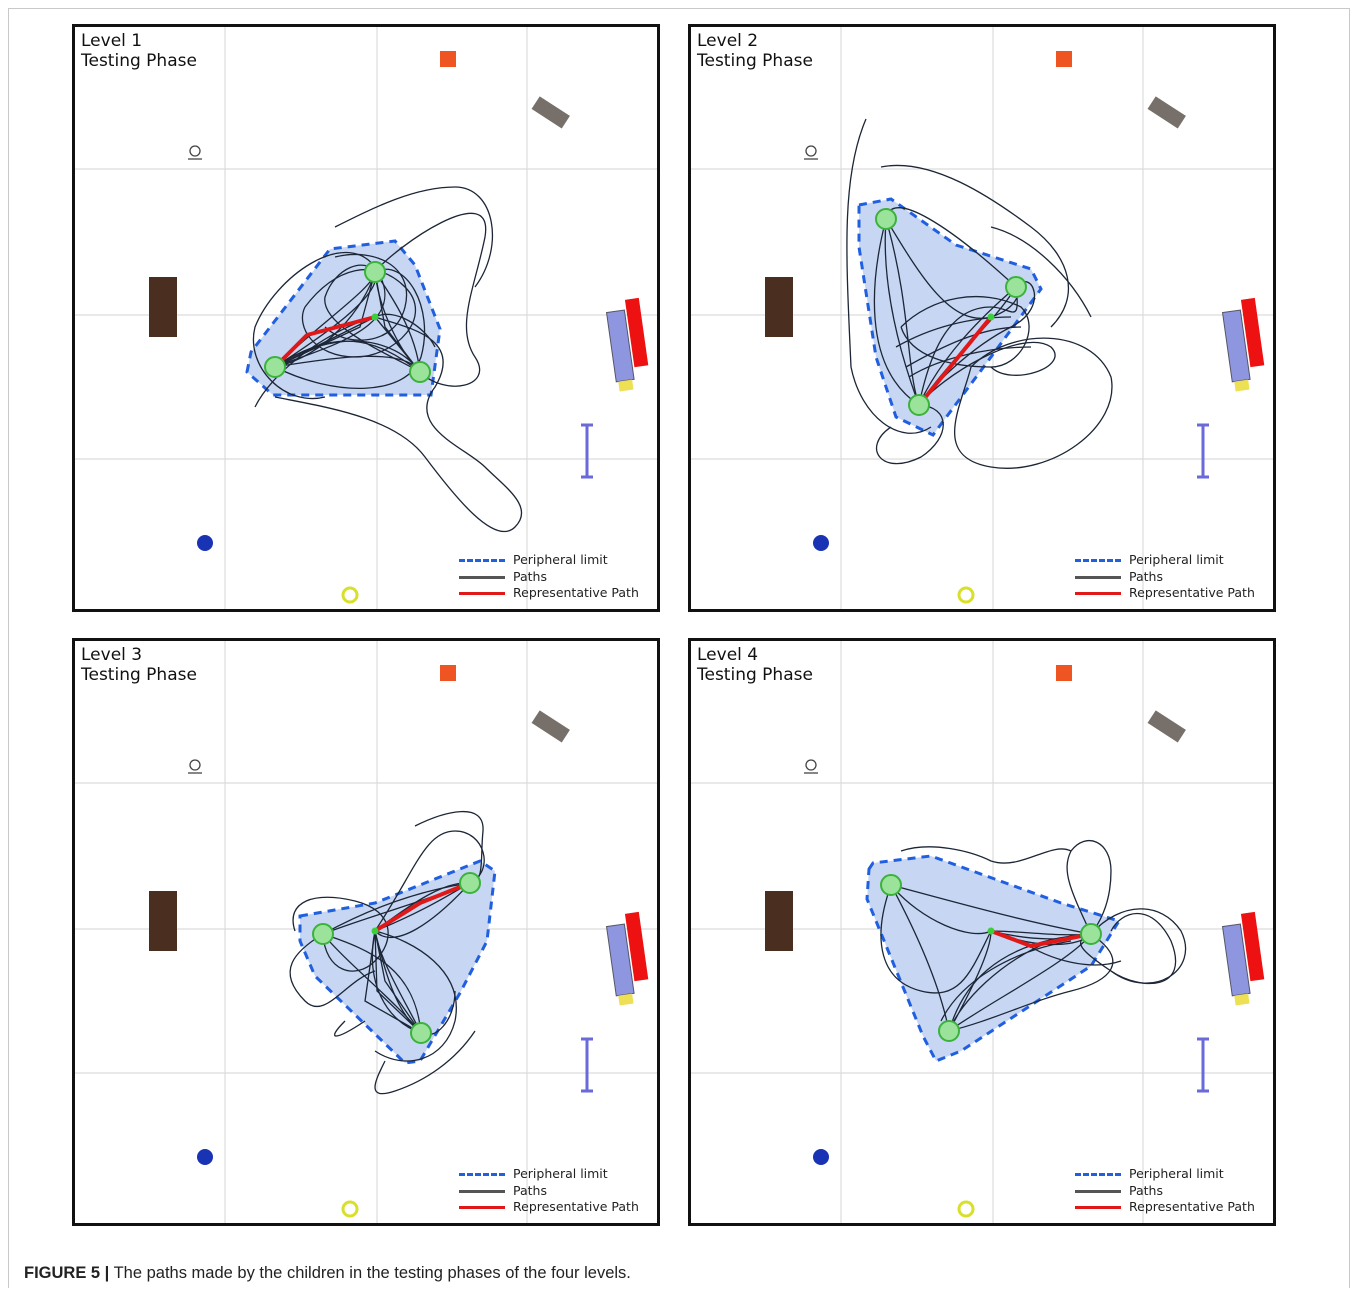 The width and height of the screenshot is (1358, 1290). Describe the element at coordinates (728, 655) in the screenshot. I see `level-label: Level 4` at that location.